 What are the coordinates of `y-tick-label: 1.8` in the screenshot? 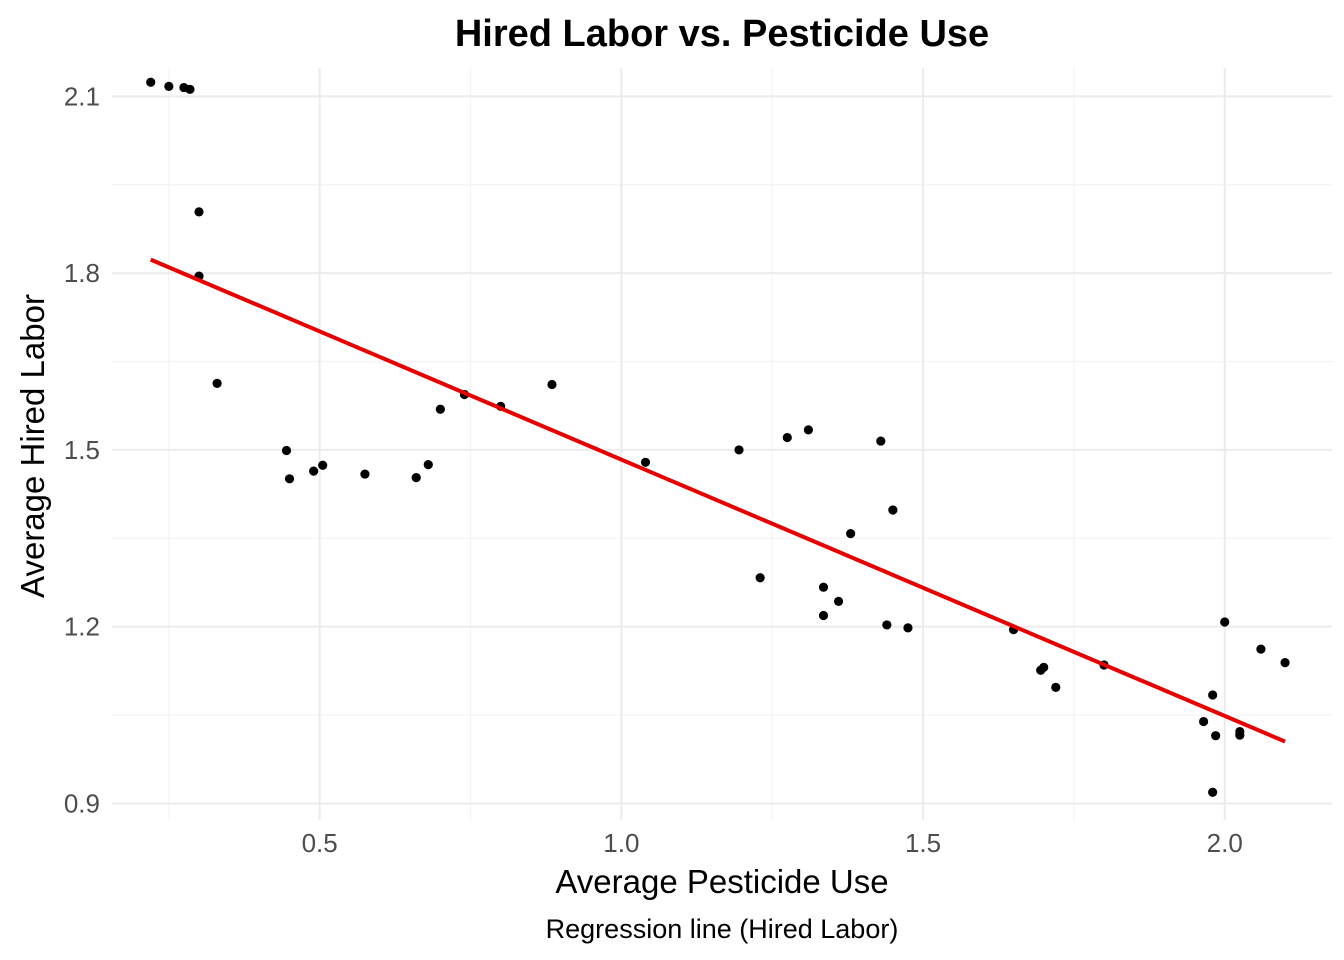 It's located at (82, 273).